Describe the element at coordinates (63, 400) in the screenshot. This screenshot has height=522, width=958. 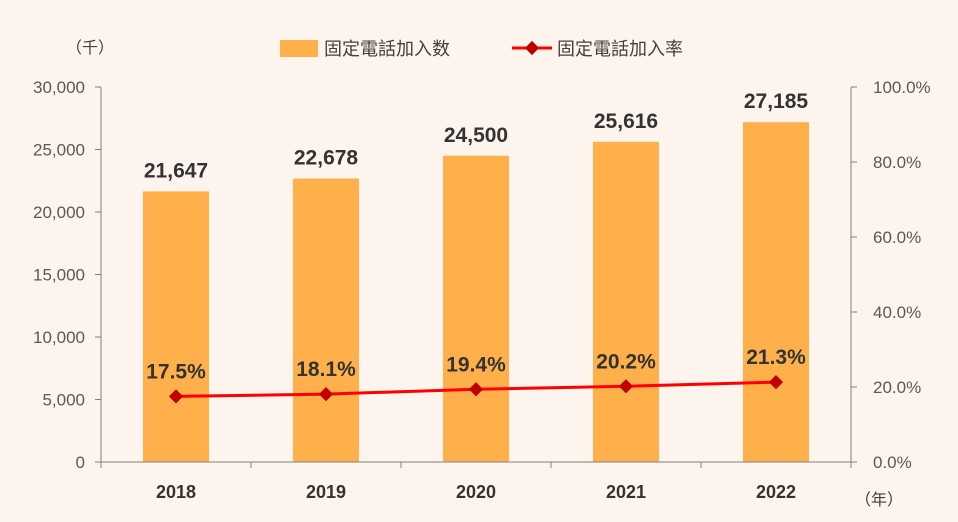
I see `left-tick-label: 5,000` at that location.